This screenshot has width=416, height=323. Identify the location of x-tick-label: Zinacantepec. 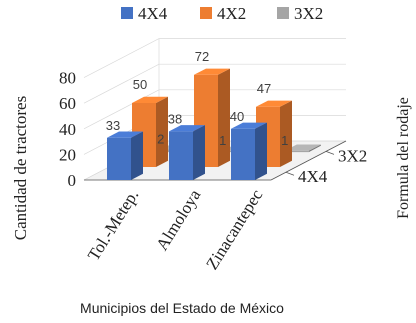
(234, 229).